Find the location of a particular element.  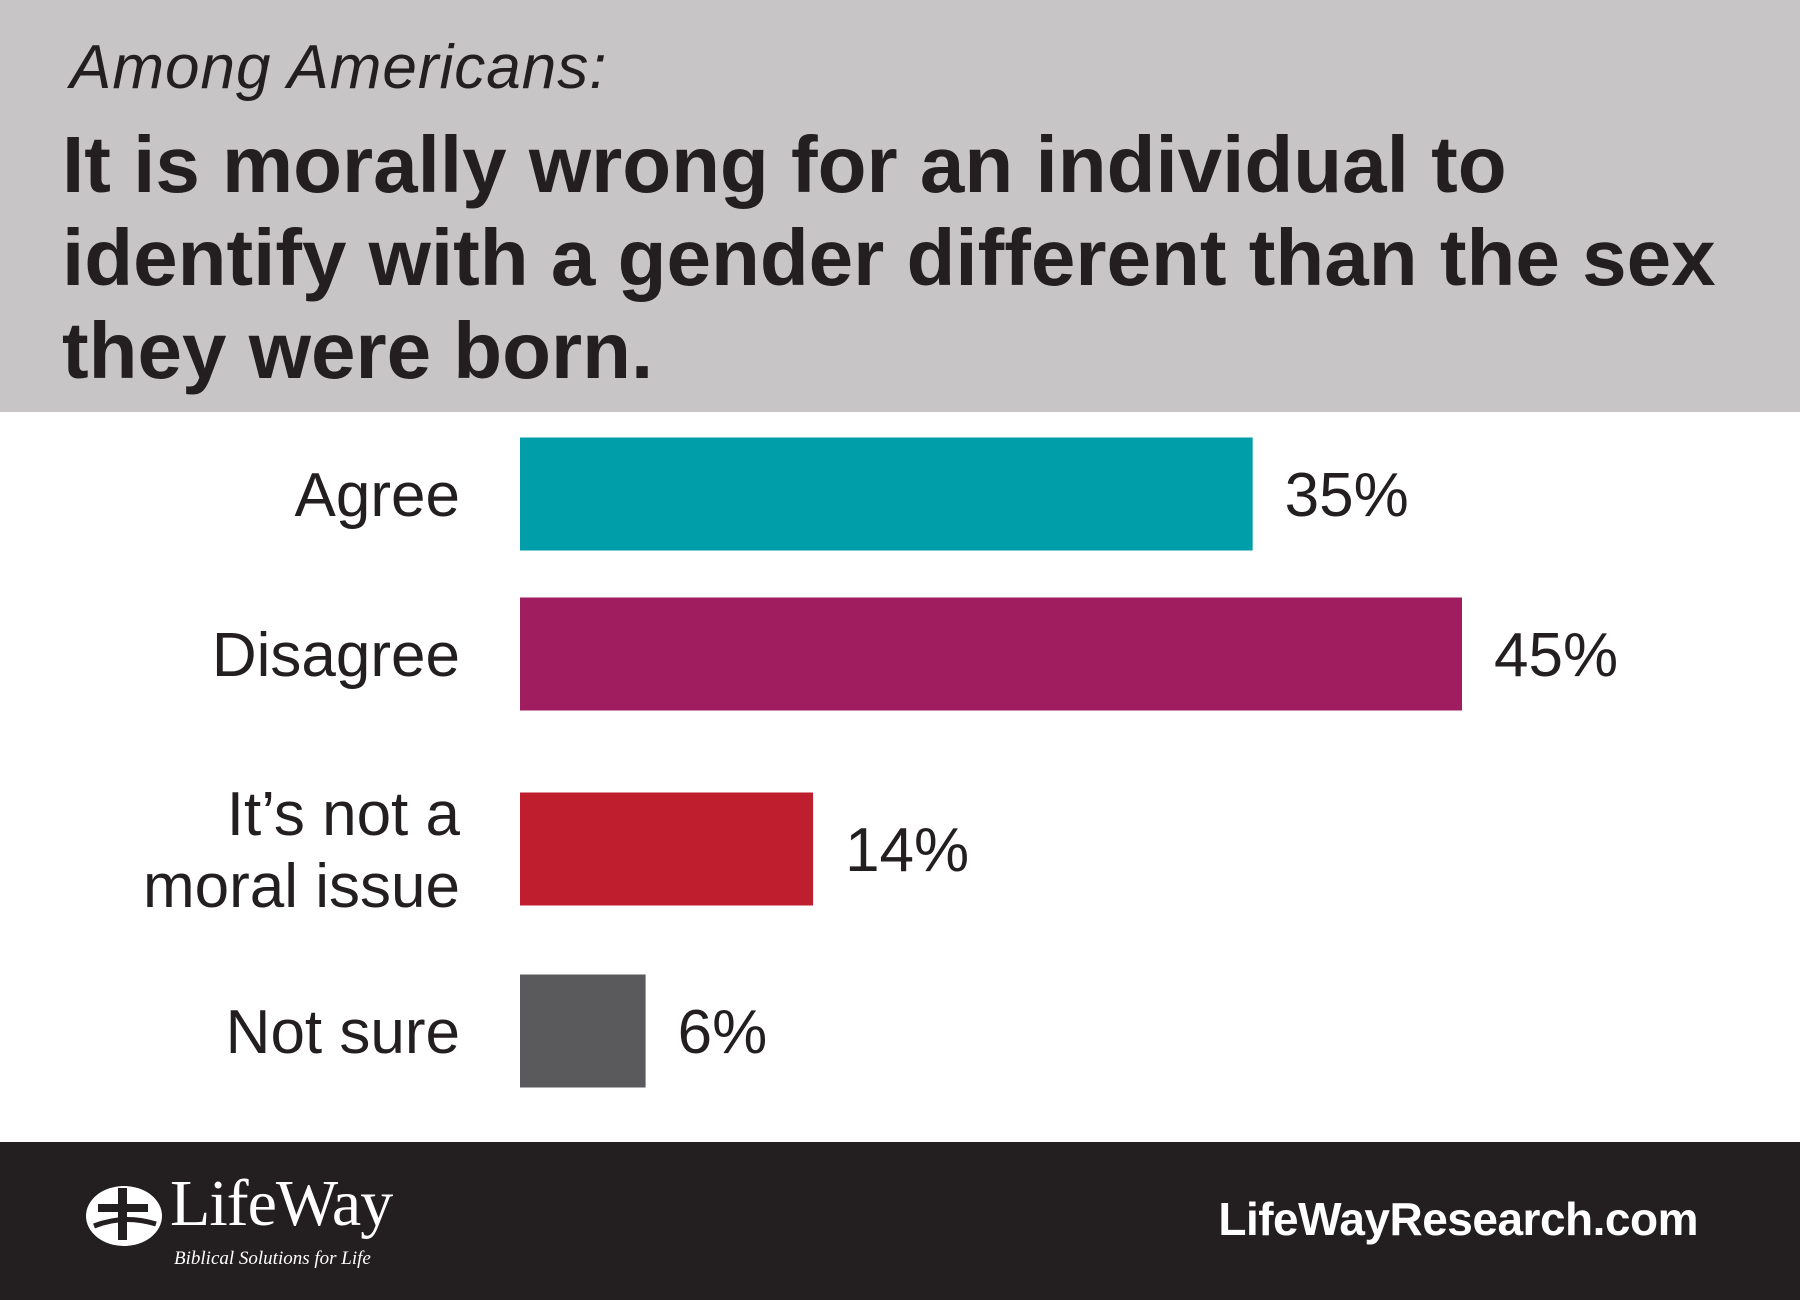

lifeway-logo: LifeWay Biblical Solutions for Life is located at coordinates (254, 1219).